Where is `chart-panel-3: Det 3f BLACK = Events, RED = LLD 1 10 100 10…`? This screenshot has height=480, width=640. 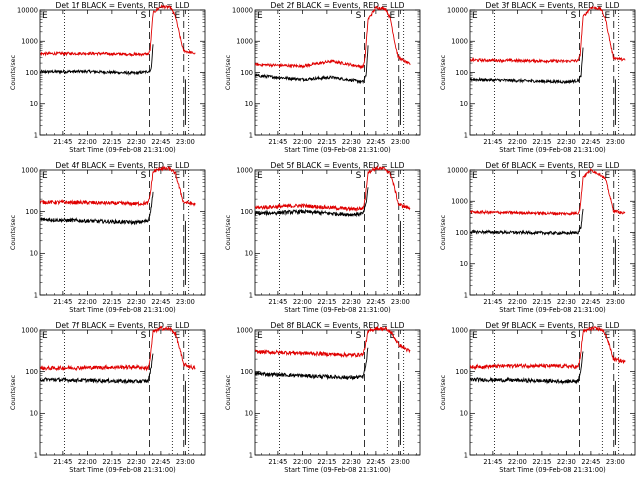 chart-panel-3: Det 3f BLACK = Events, RED = LLD 1 10 100 10… is located at coordinates (537, 77).